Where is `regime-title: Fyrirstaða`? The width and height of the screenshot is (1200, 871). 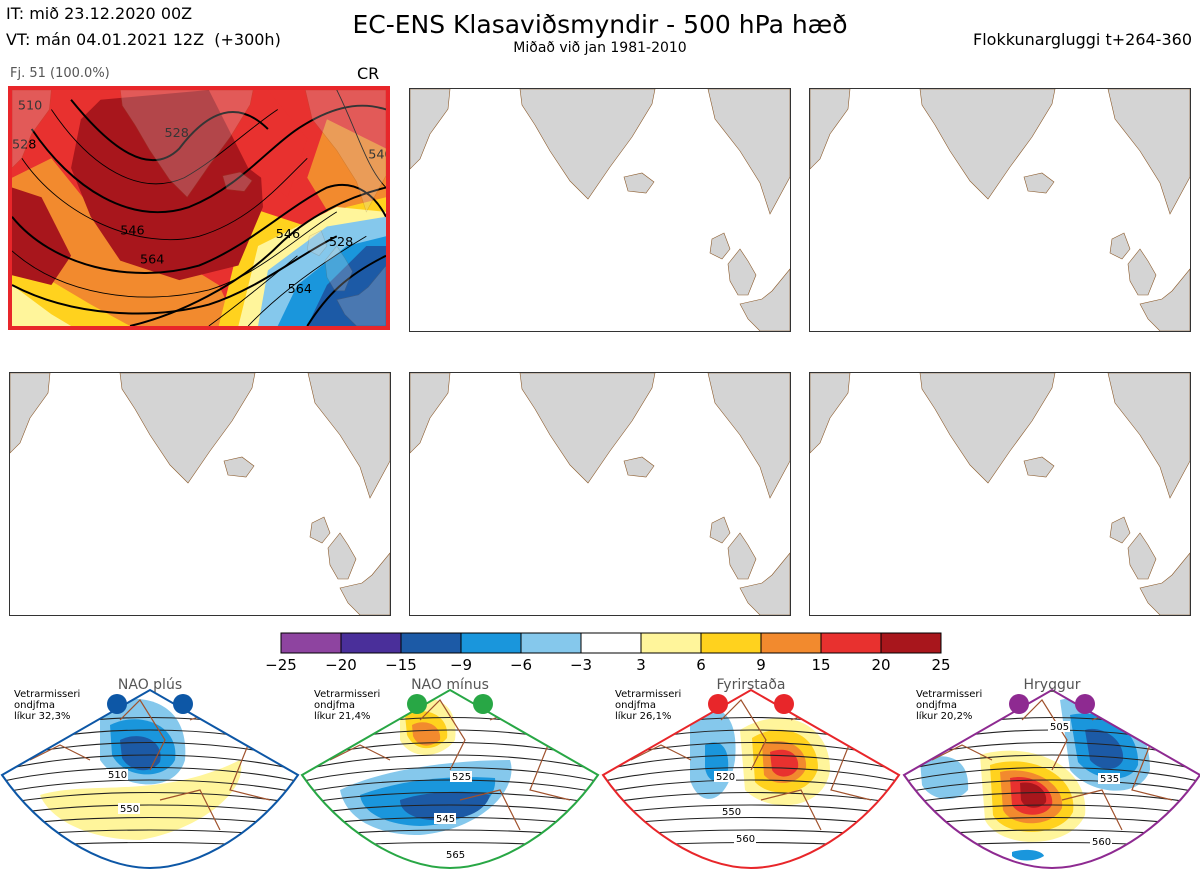 regime-title: Fyrirstaða is located at coordinates (751, 685).